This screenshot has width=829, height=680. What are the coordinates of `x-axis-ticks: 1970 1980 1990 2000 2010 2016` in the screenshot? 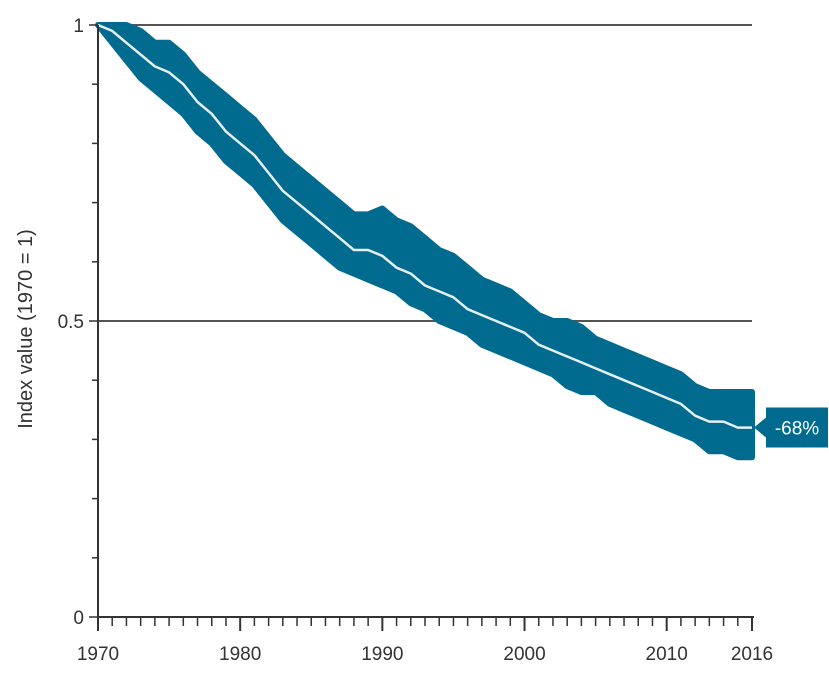 It's located at (425, 641).